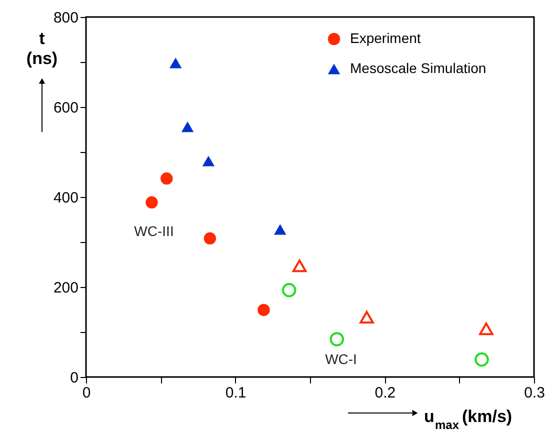 The image size is (547, 434). I want to click on y-axis-title: t (ns), so click(42, 48).